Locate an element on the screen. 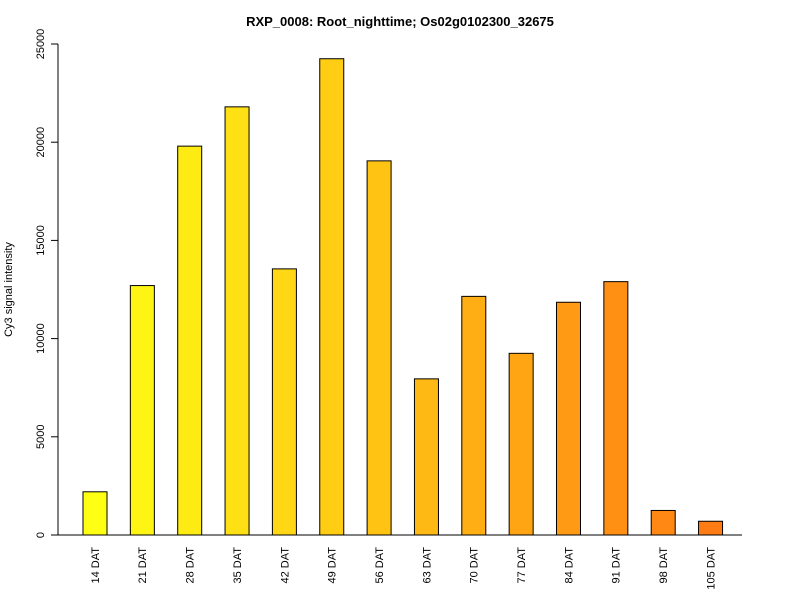 This screenshot has height=600, width=800. x-tick-label: 35 DAT is located at coordinates (238, 565).